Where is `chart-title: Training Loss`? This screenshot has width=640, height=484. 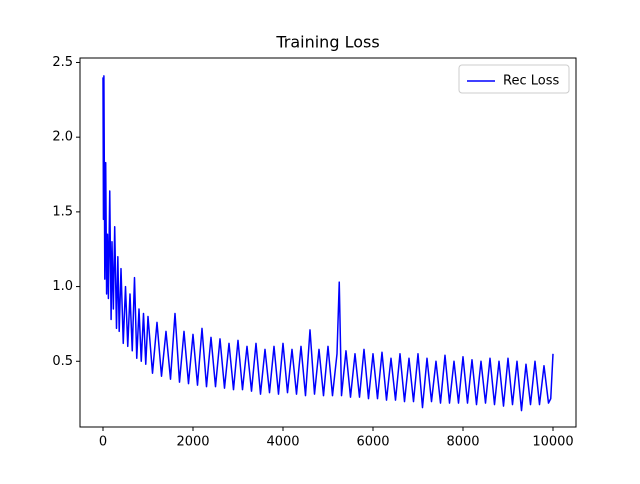 chart-title: Training Loss is located at coordinates (327, 42).